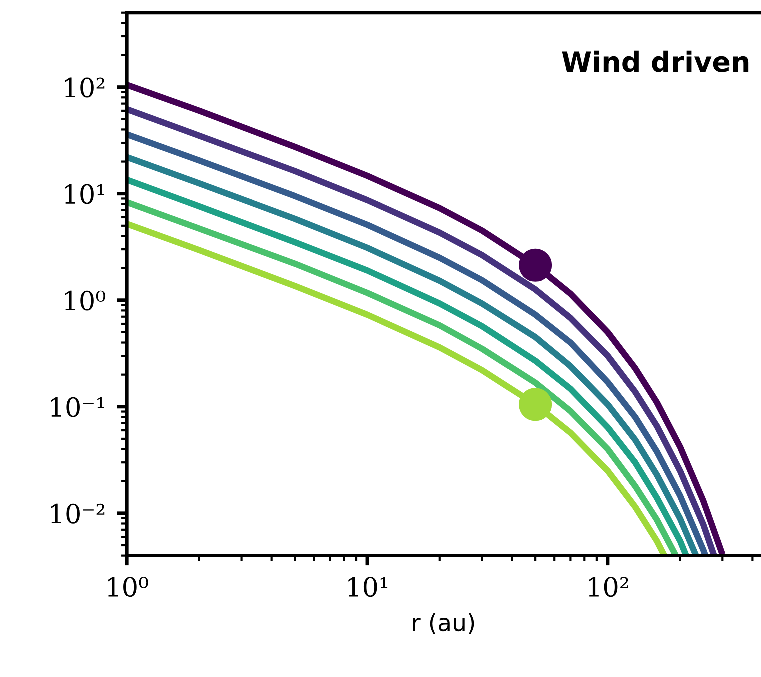  I want to click on annotation: Wind driven, so click(655, 61).